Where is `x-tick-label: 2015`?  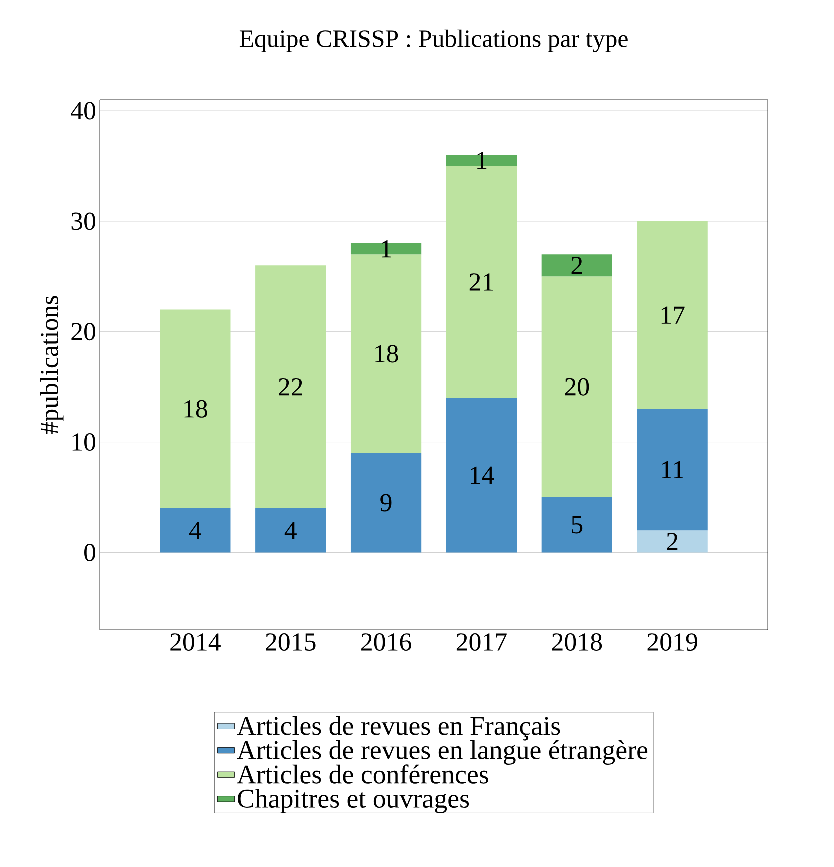 x-tick-label: 2015 is located at coordinates (291, 642).